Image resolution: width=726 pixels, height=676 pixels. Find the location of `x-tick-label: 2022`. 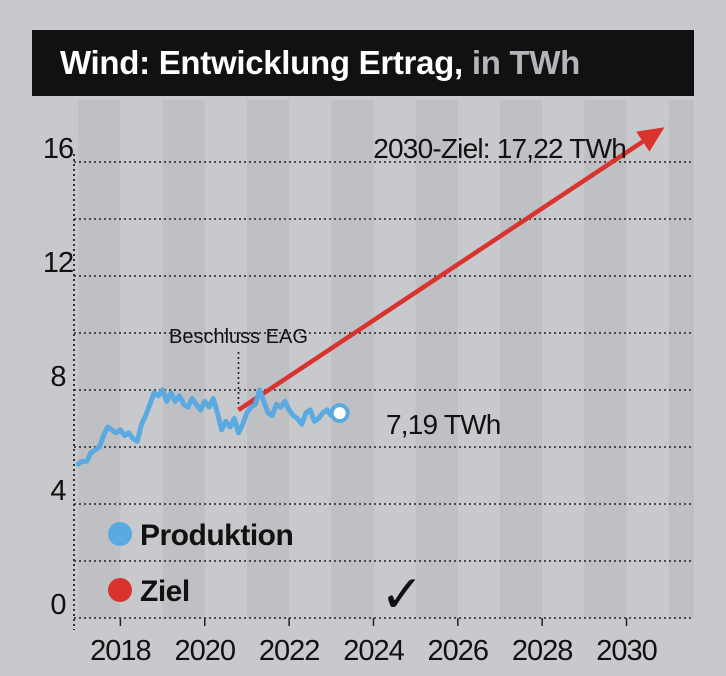

x-tick-label: 2022 is located at coordinates (289, 651).